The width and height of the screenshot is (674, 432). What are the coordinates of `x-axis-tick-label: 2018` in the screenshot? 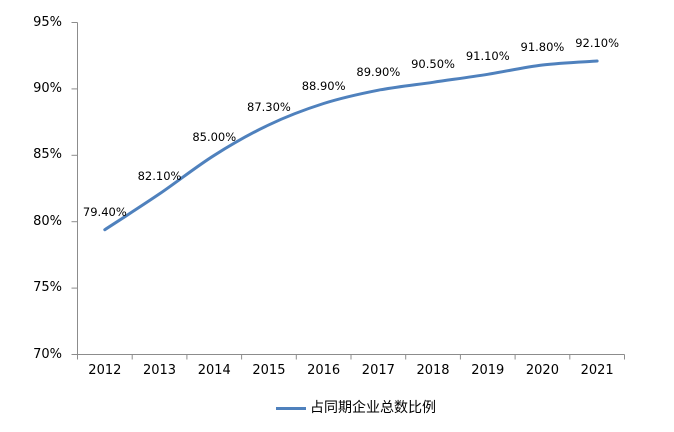 It's located at (433, 370).